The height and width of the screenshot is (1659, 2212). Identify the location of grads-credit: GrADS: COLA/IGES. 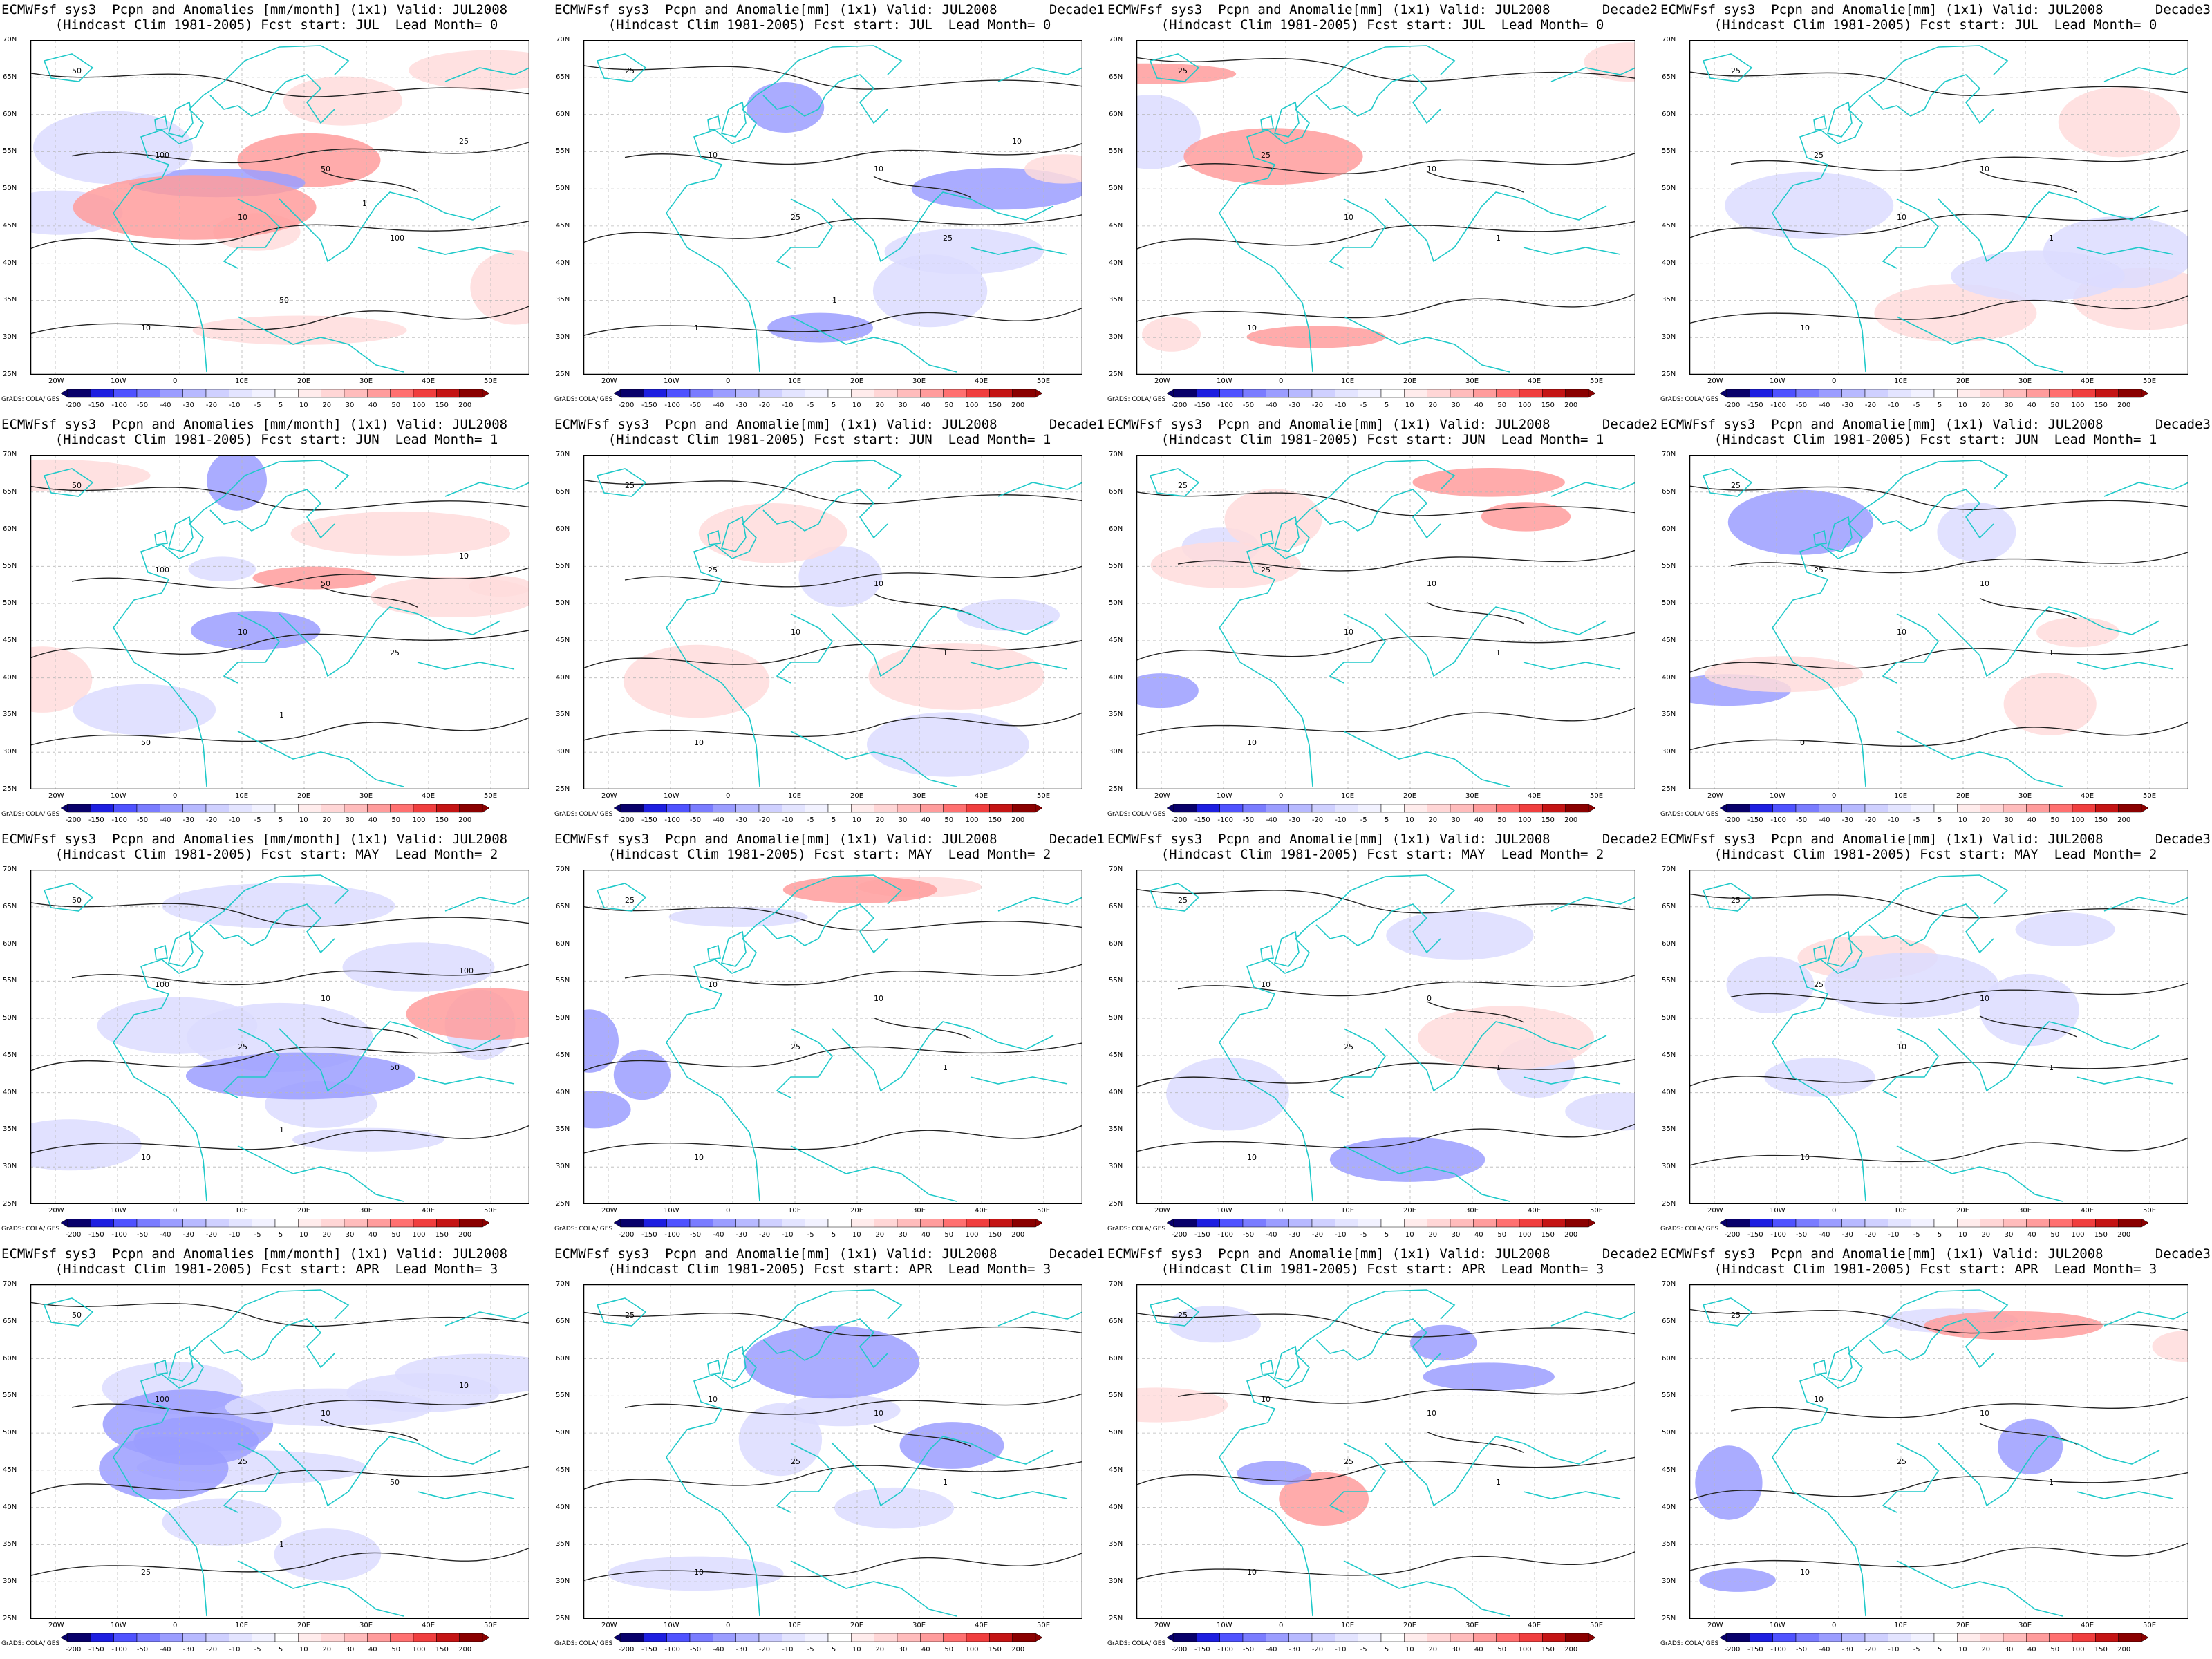
(30, 1643).